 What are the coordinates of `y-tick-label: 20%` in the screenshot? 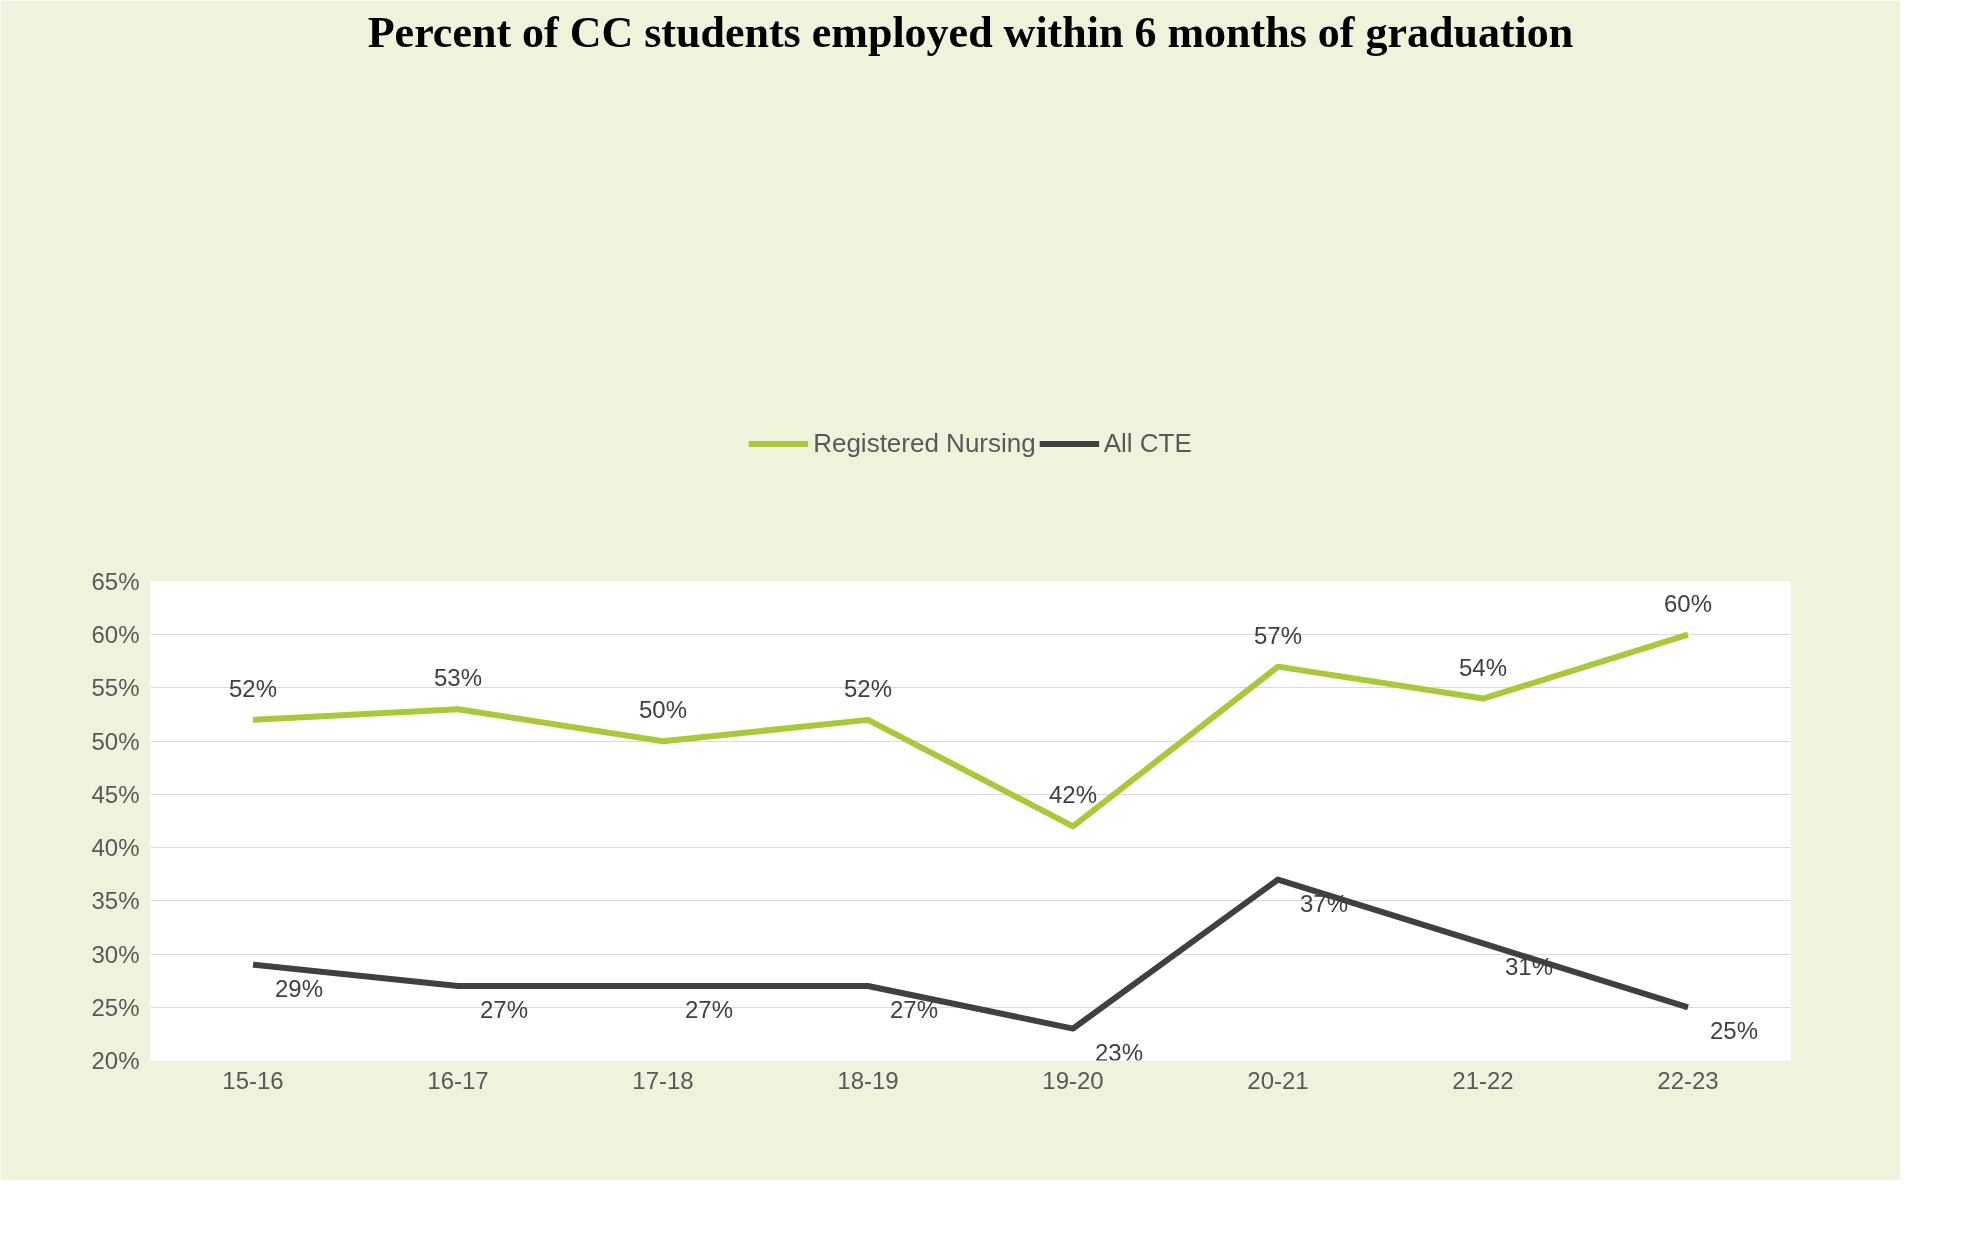 It's located at (115, 1060).